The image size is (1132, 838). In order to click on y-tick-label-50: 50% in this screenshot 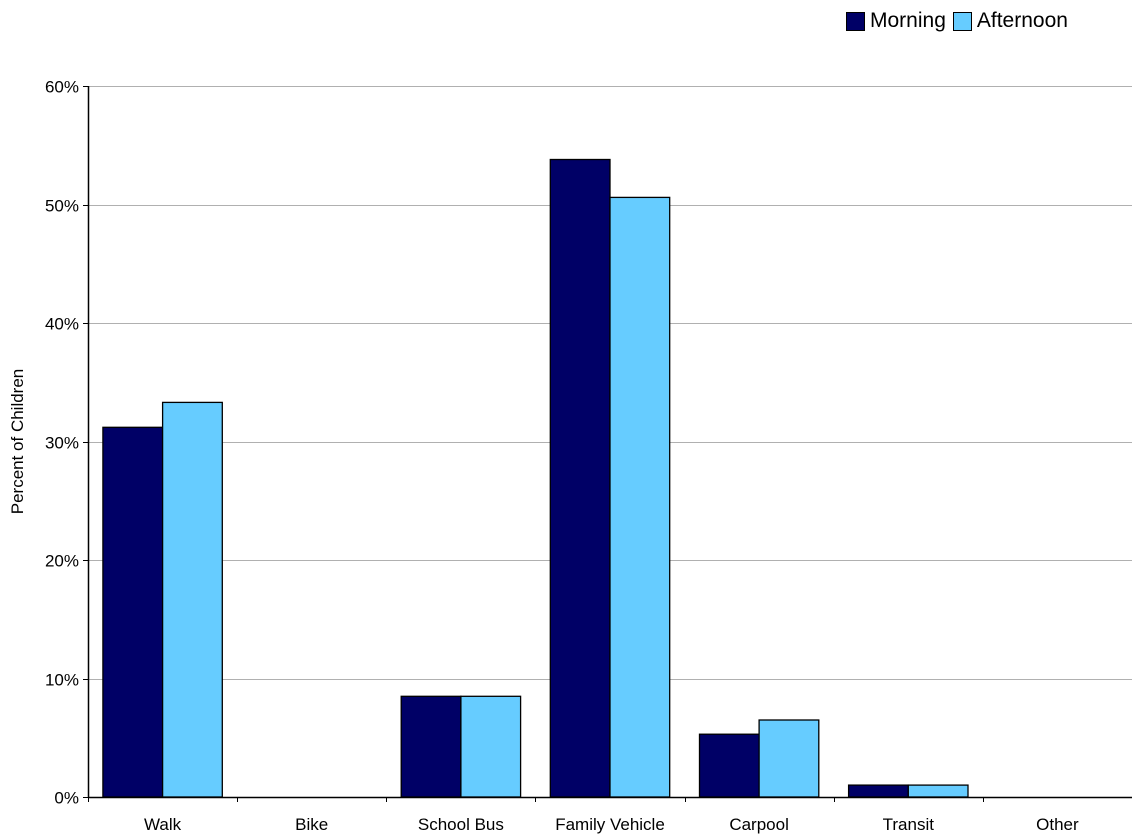, I will do `click(62, 206)`.